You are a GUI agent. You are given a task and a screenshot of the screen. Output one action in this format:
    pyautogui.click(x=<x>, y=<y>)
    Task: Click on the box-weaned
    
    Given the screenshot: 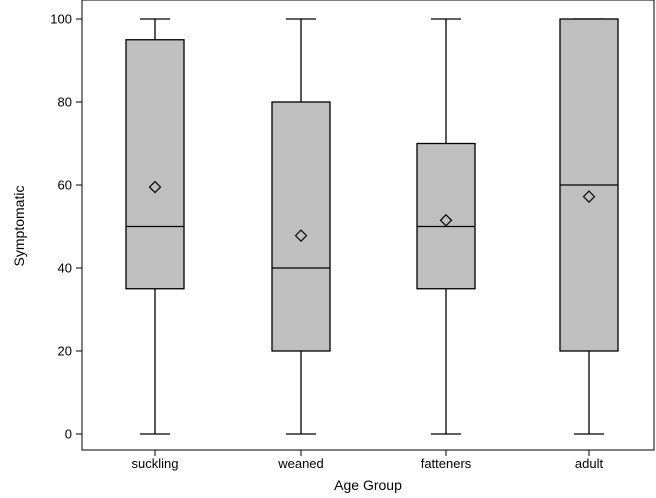 What is the action you would take?
    pyautogui.click(x=301, y=226)
    